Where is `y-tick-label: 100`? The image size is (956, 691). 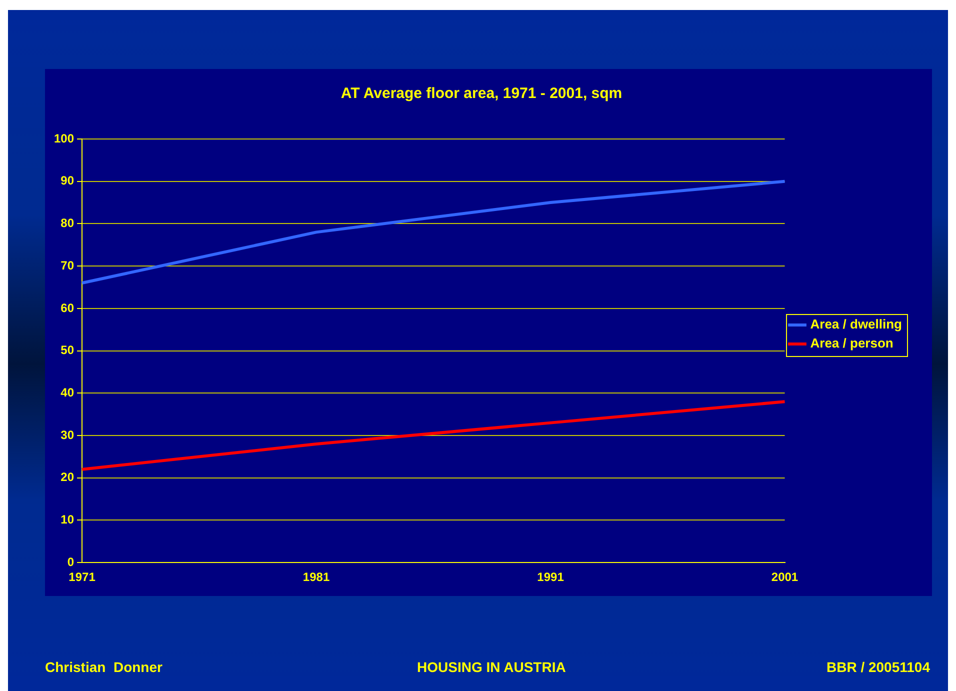 y-tick-label: 100 is located at coordinates (64, 138).